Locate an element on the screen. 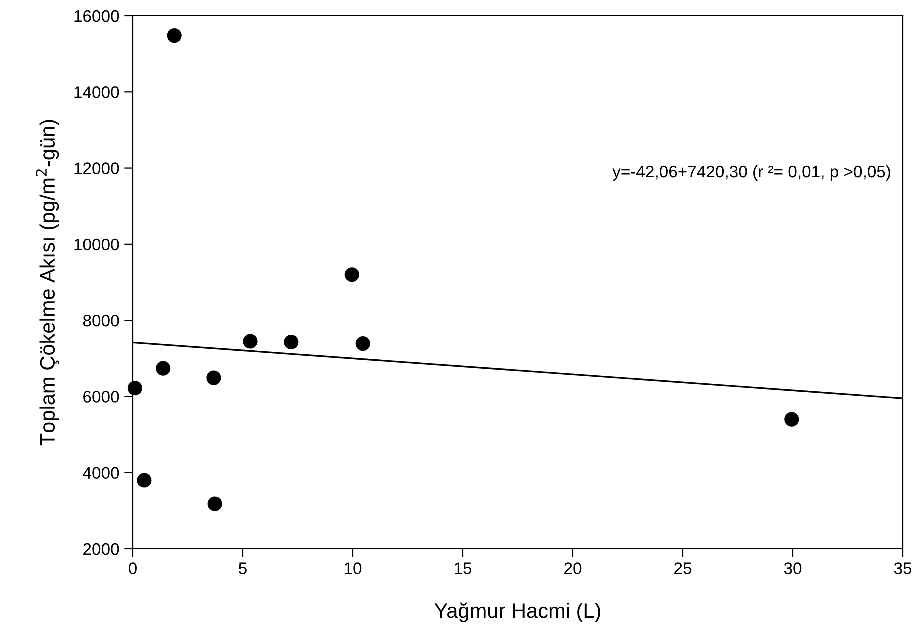  x-tick-label: 5 is located at coordinates (243, 568).